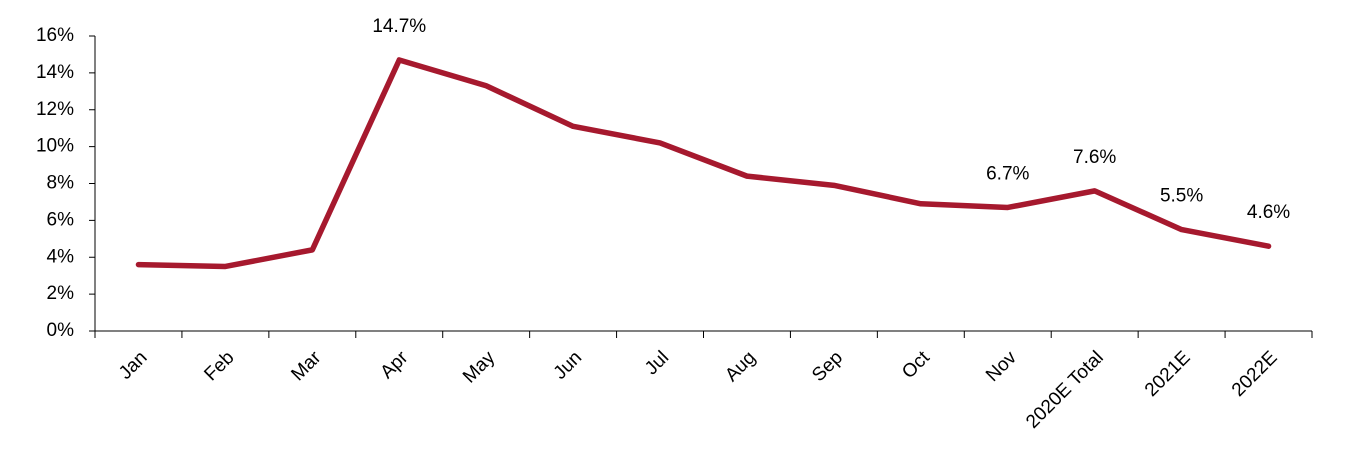 Image resolution: width=1354 pixels, height=471 pixels. I want to click on x-tick-label: Apr, so click(395, 365).